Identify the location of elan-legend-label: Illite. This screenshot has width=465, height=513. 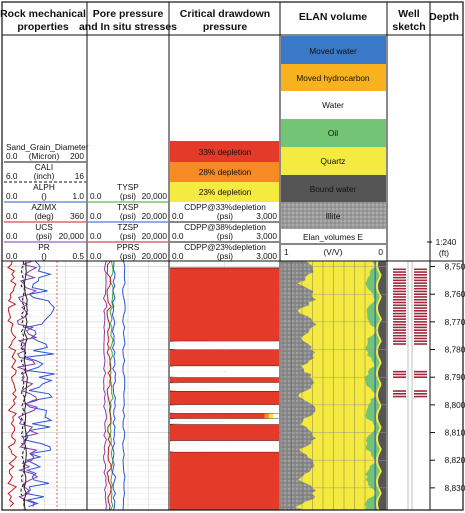
(333, 216).